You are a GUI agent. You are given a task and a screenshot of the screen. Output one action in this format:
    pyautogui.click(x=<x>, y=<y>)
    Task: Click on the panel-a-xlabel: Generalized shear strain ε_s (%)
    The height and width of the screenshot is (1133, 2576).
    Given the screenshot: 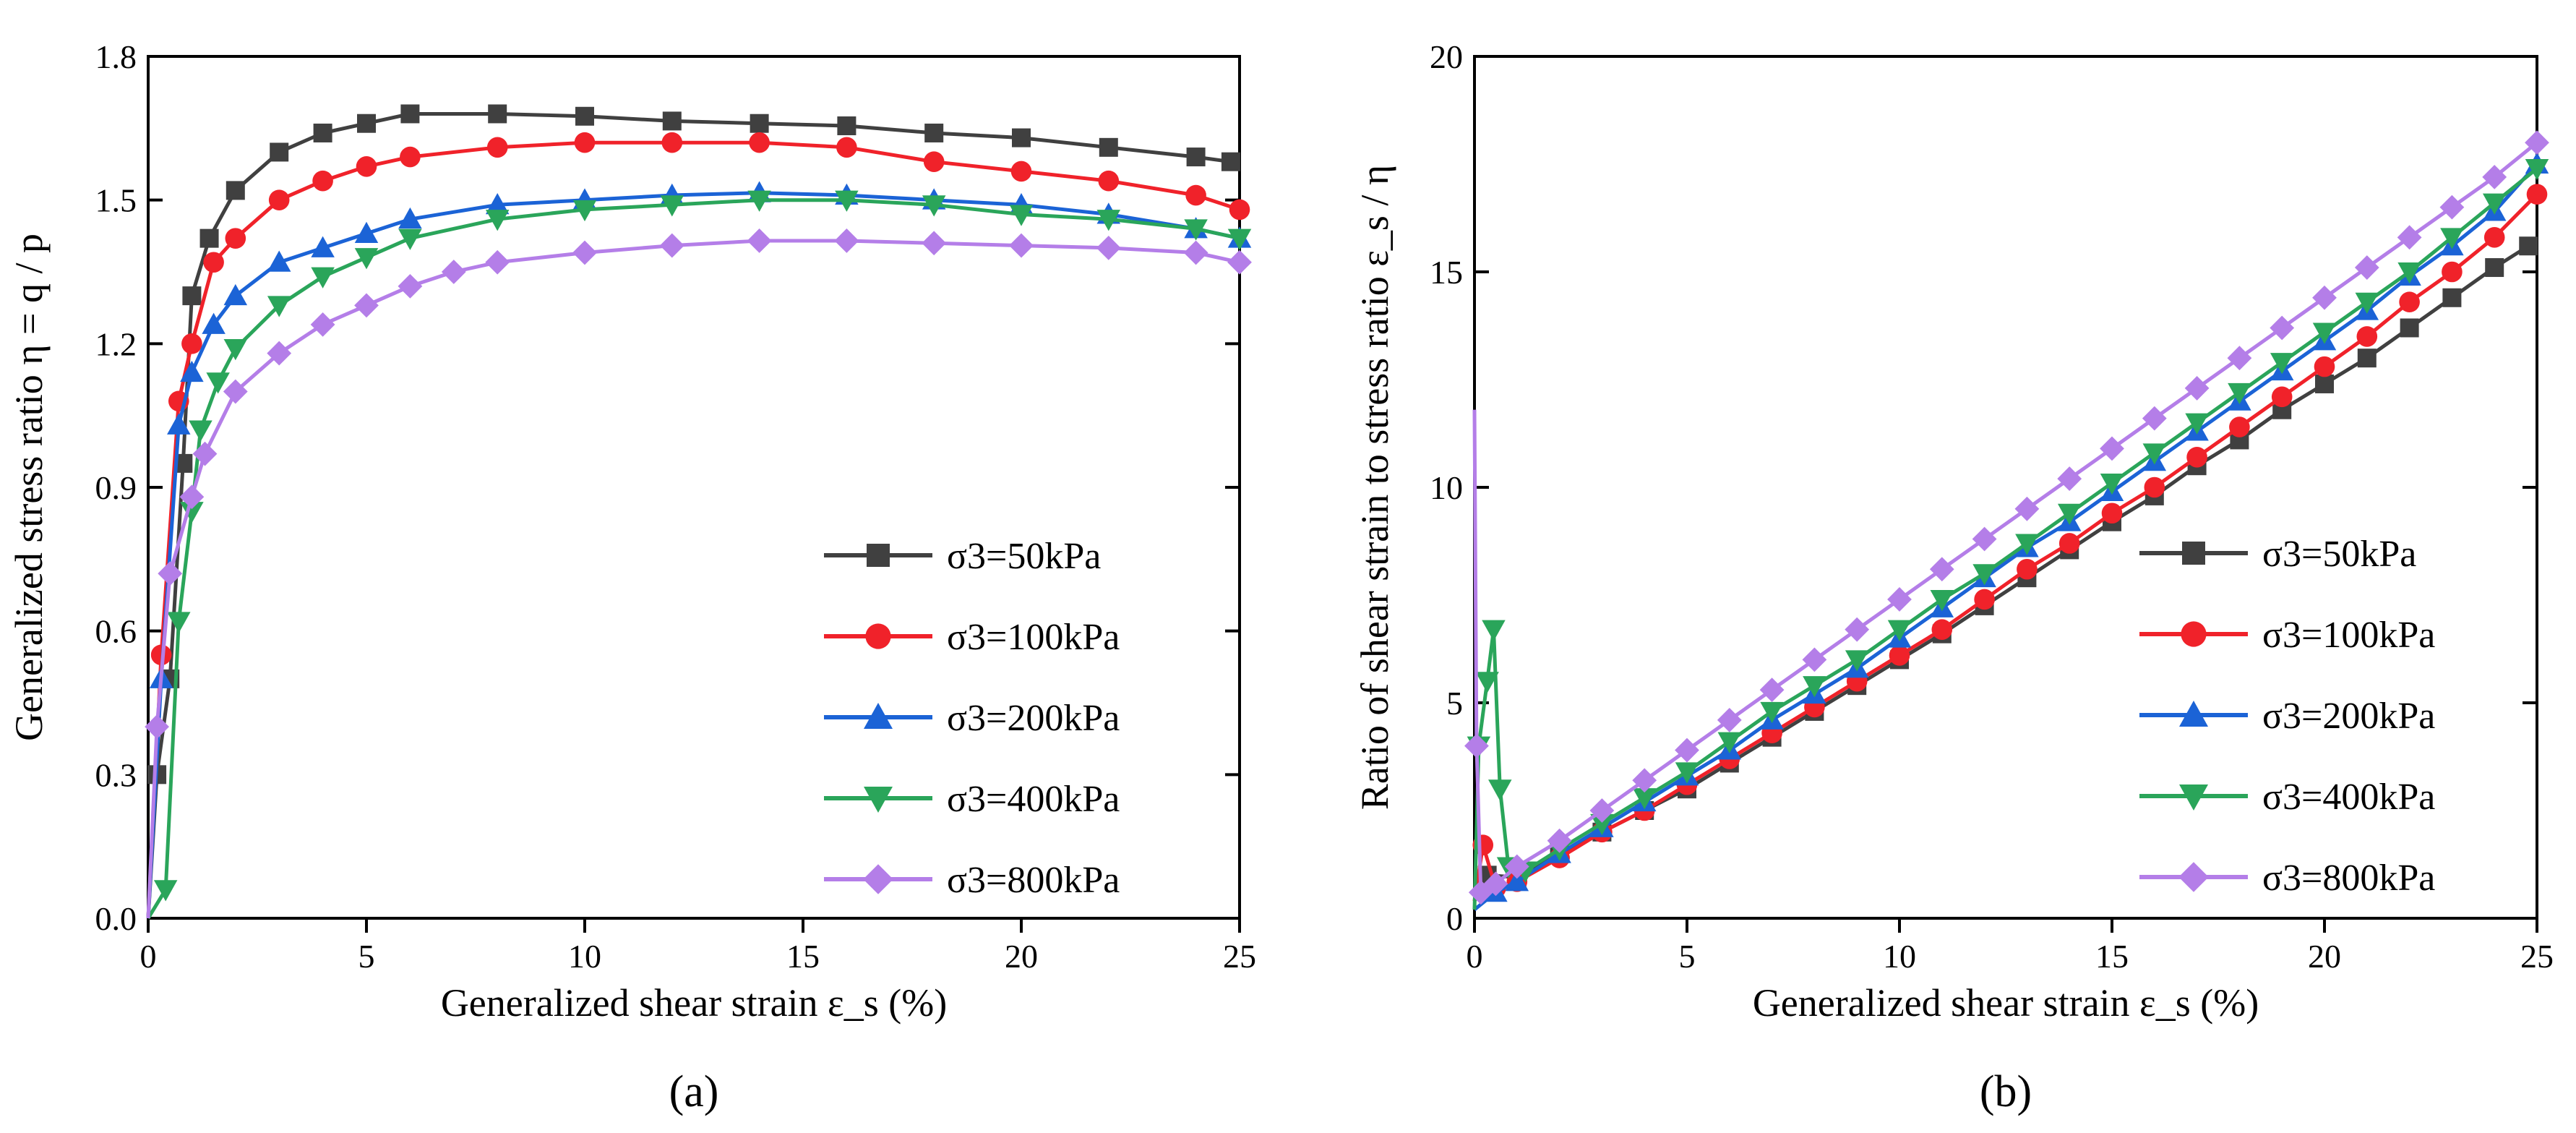 What is the action you would take?
    pyautogui.click(x=694, y=1003)
    